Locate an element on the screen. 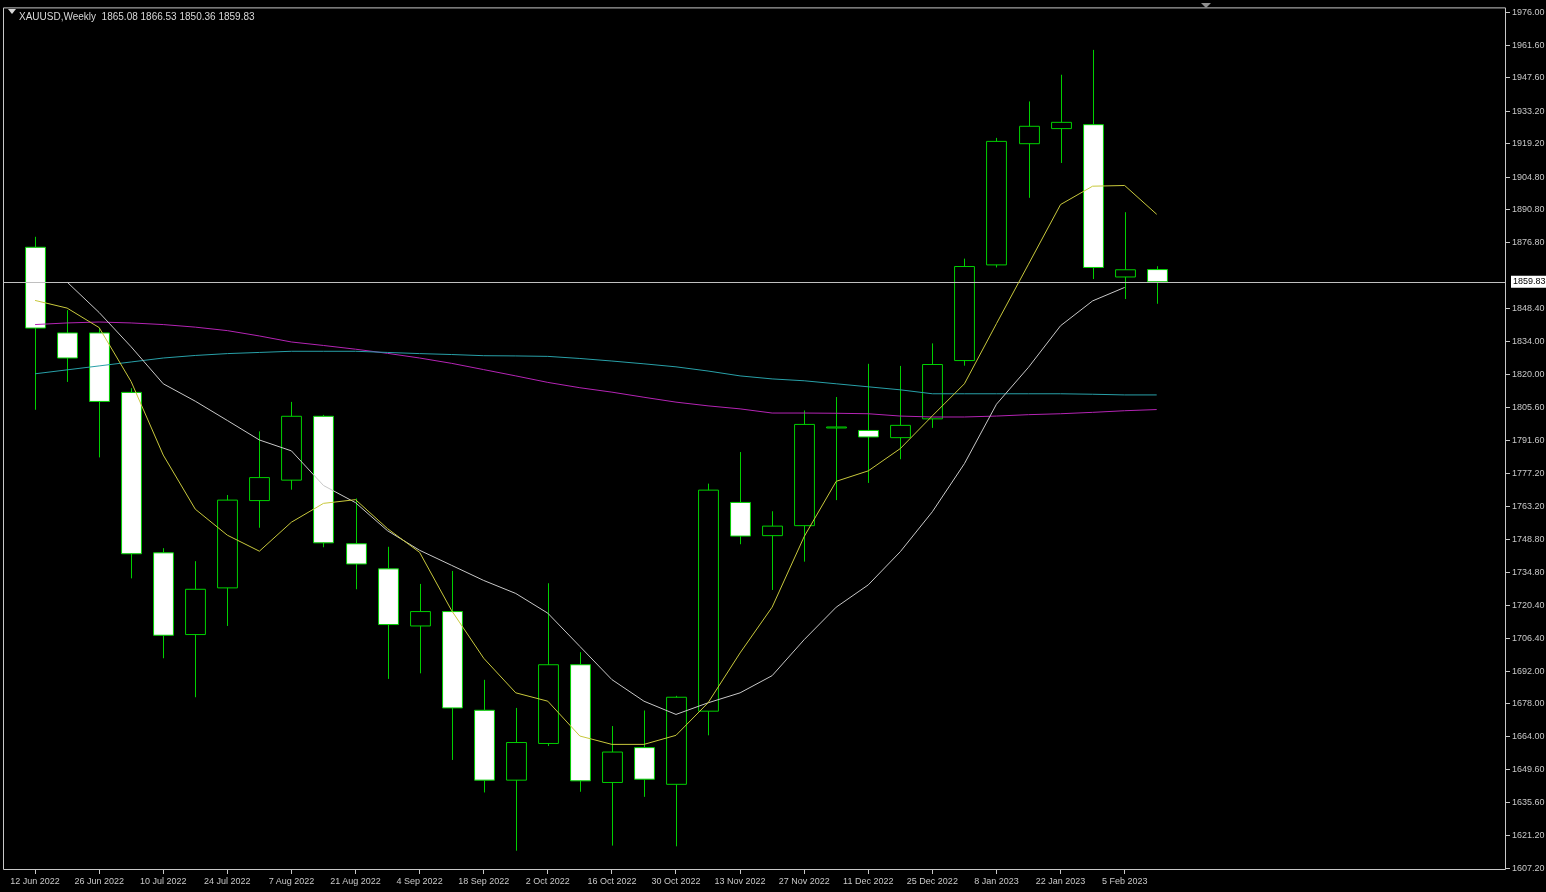  y-tick-label: 1664.00 is located at coordinates (1528, 735).